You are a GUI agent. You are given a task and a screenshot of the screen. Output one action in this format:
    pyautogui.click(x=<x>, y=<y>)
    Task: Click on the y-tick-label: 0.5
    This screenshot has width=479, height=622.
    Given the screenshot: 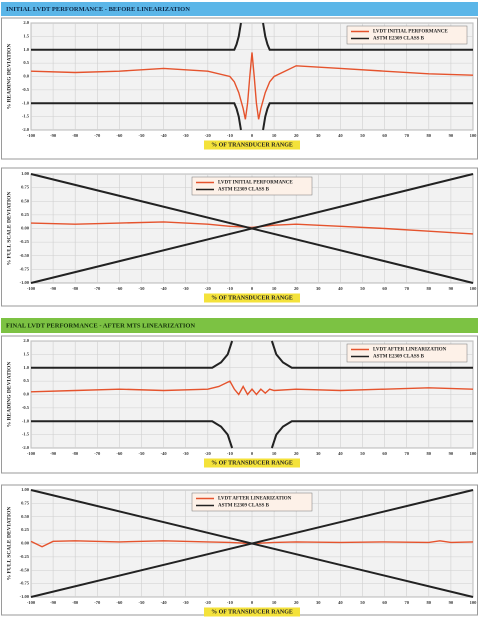 What is the action you would take?
    pyautogui.click(x=26, y=62)
    